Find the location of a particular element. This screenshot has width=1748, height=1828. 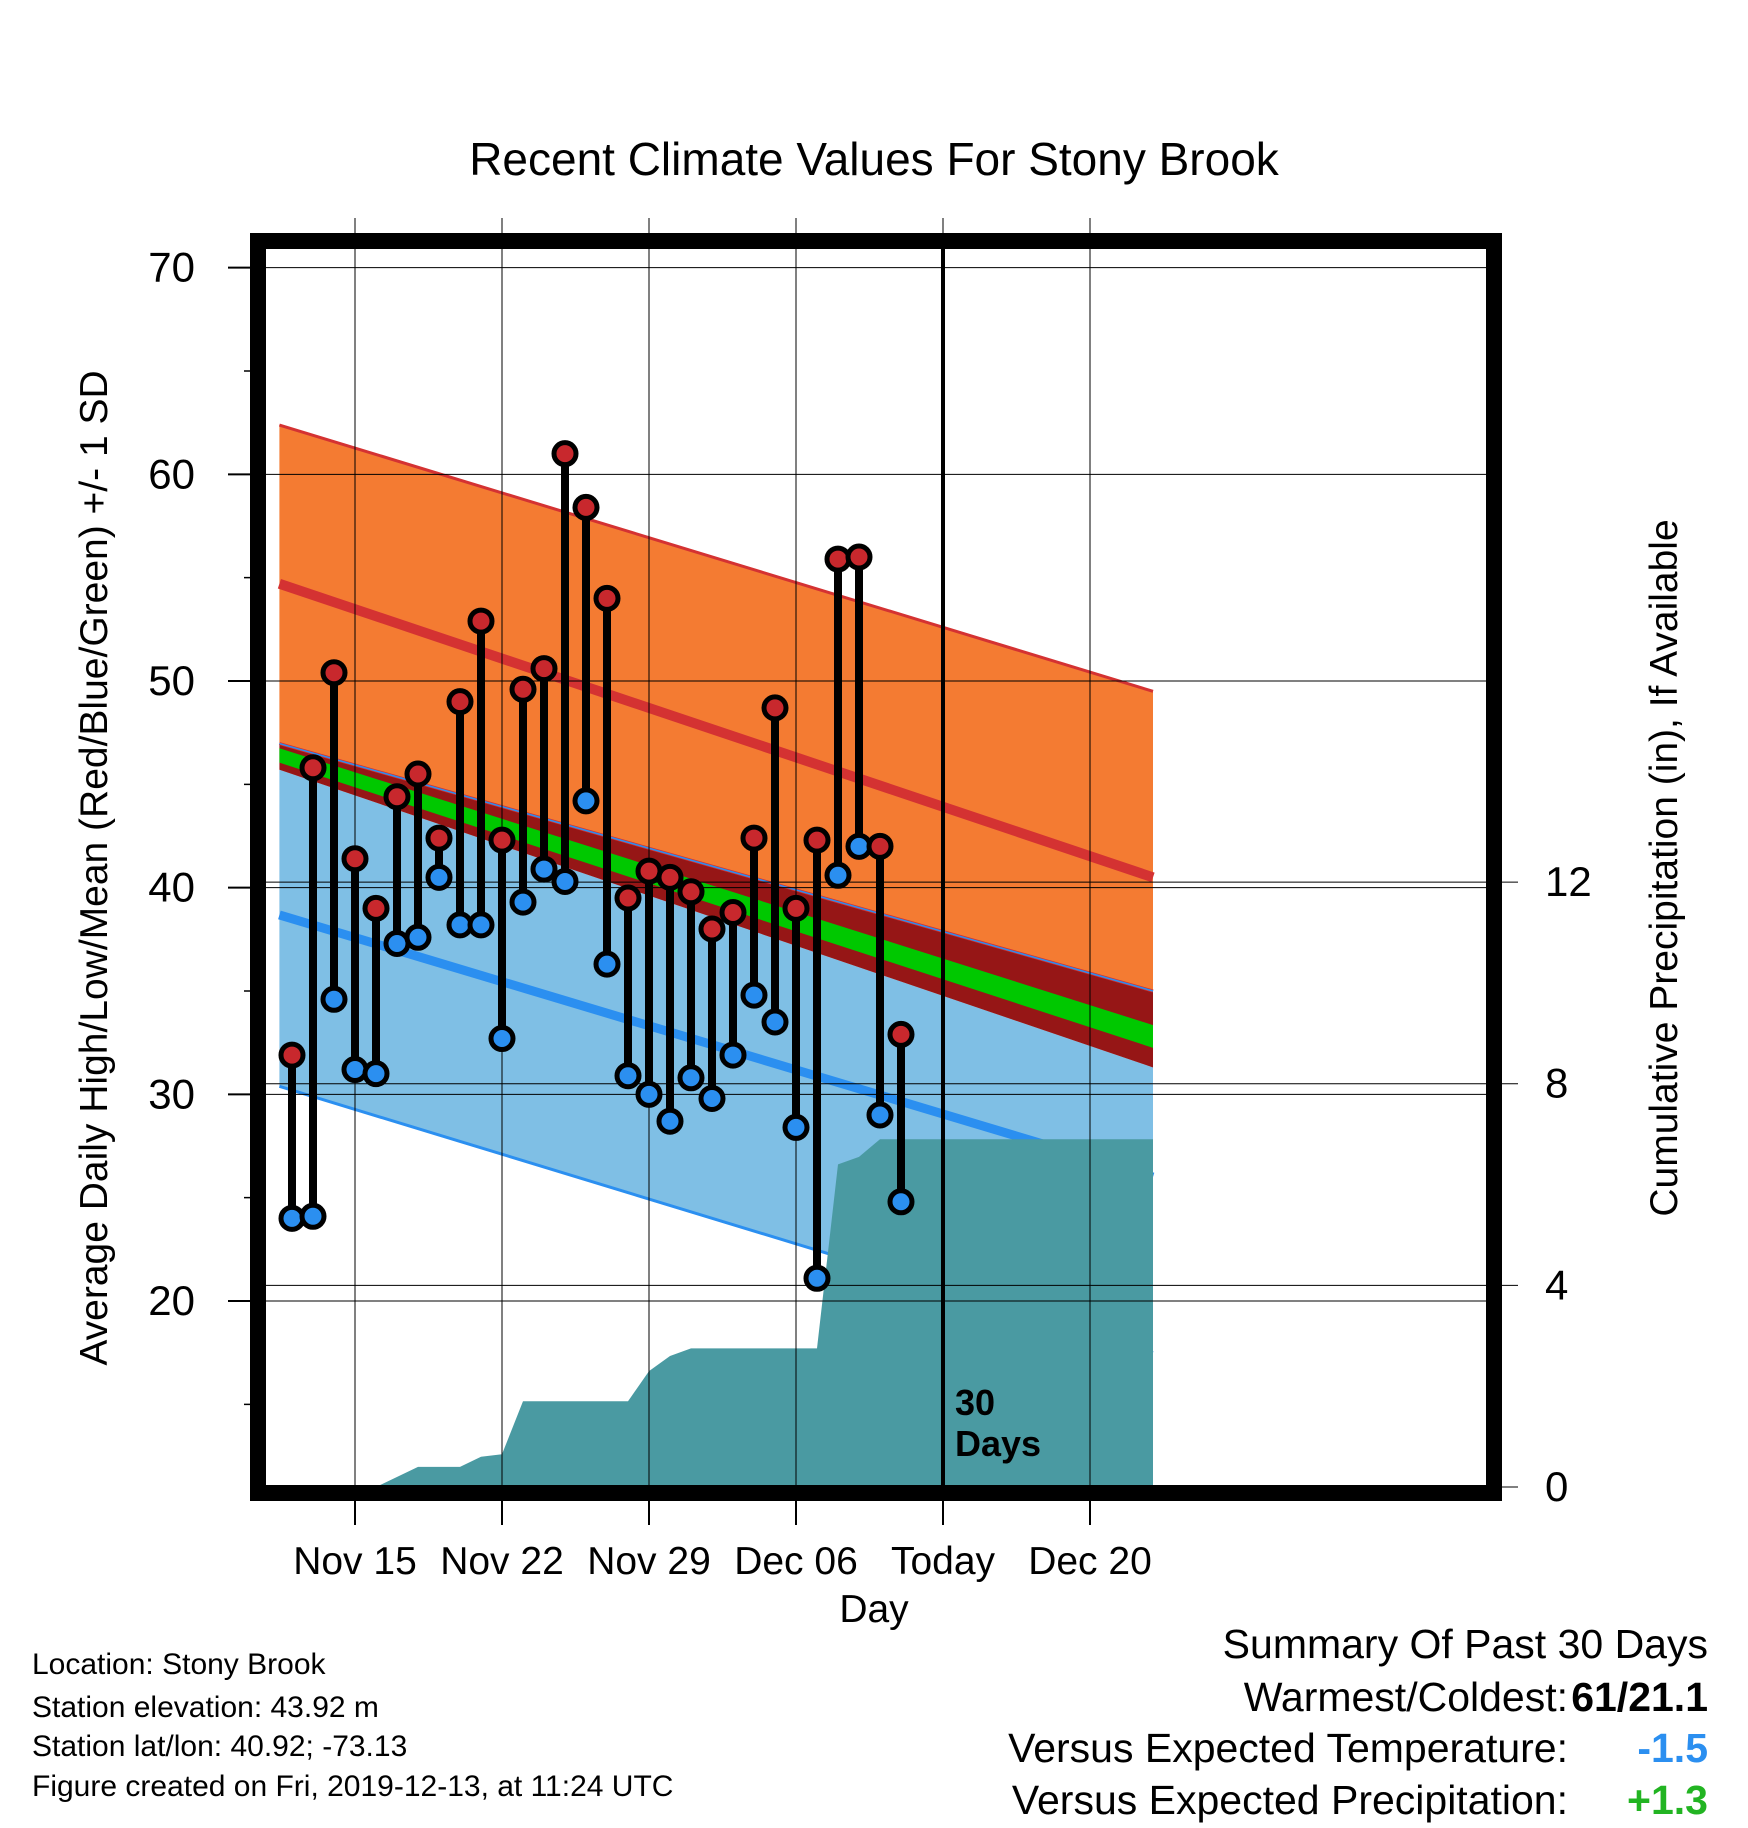

x-tick-label: Nov 29 is located at coordinates (649, 1561).